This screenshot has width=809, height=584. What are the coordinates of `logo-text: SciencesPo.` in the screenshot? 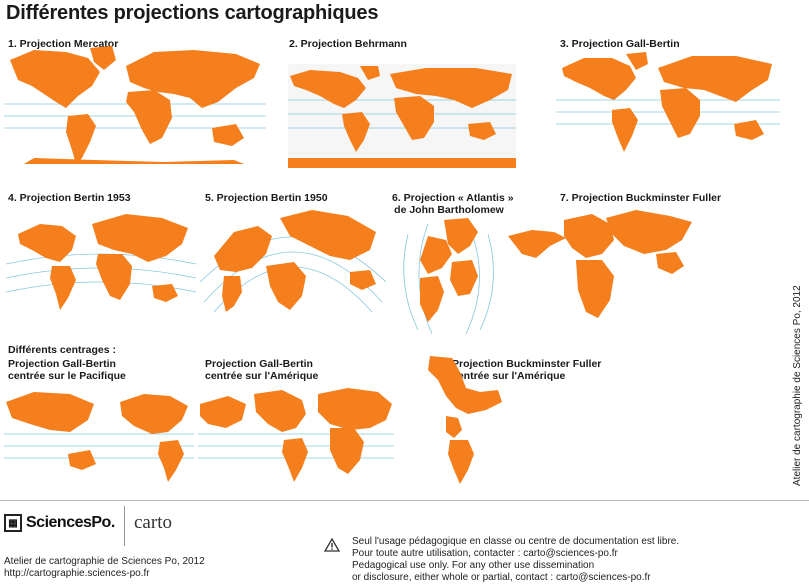 It's located at (70, 522).